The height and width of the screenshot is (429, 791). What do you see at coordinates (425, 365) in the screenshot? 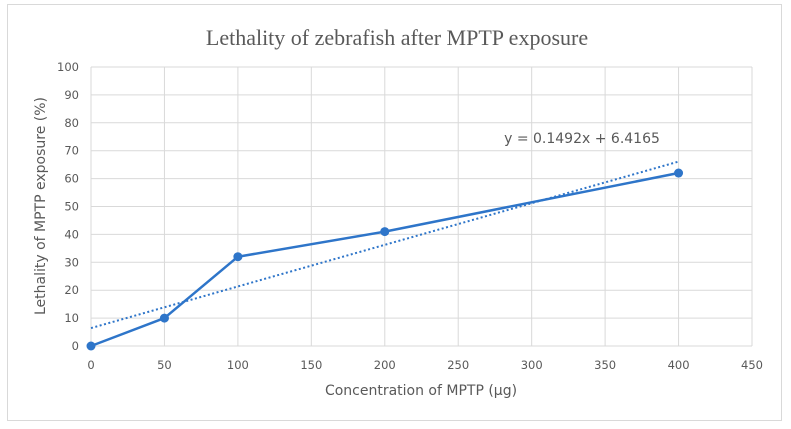
I see `x-axis-ticks: 0 50 100 150 200 250 300 350 400 450` at bounding box center [425, 365].